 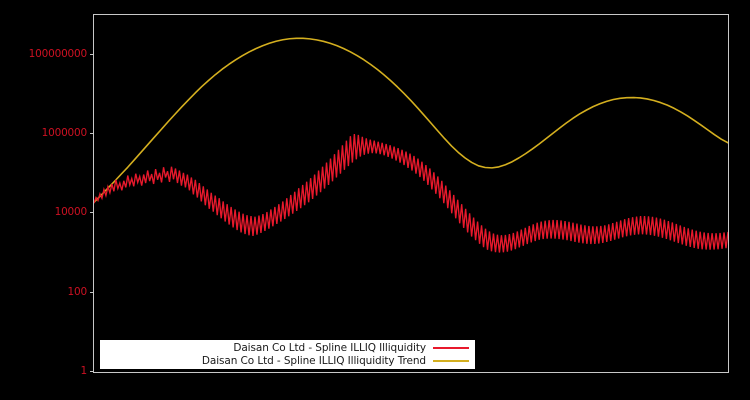 I want to click on legend-swatch-illiquidity, so click(x=451, y=347).